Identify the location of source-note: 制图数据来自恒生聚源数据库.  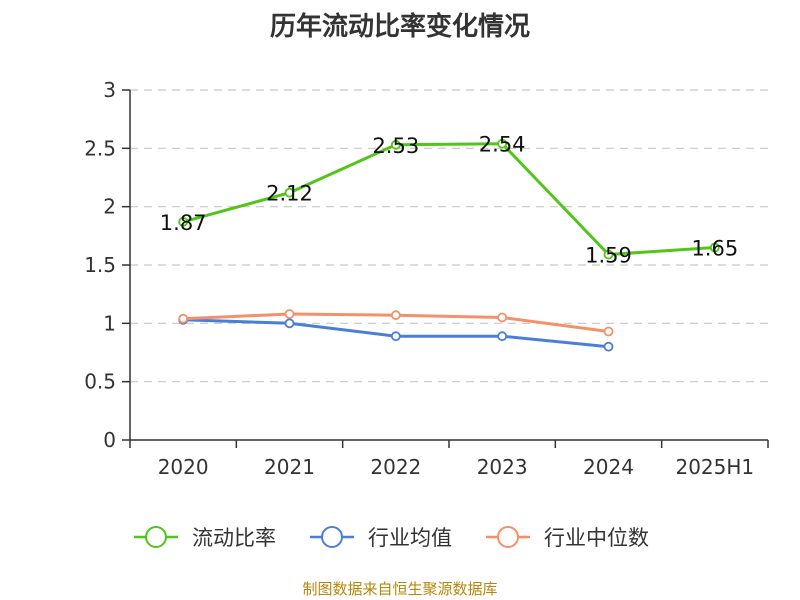
(400, 589).